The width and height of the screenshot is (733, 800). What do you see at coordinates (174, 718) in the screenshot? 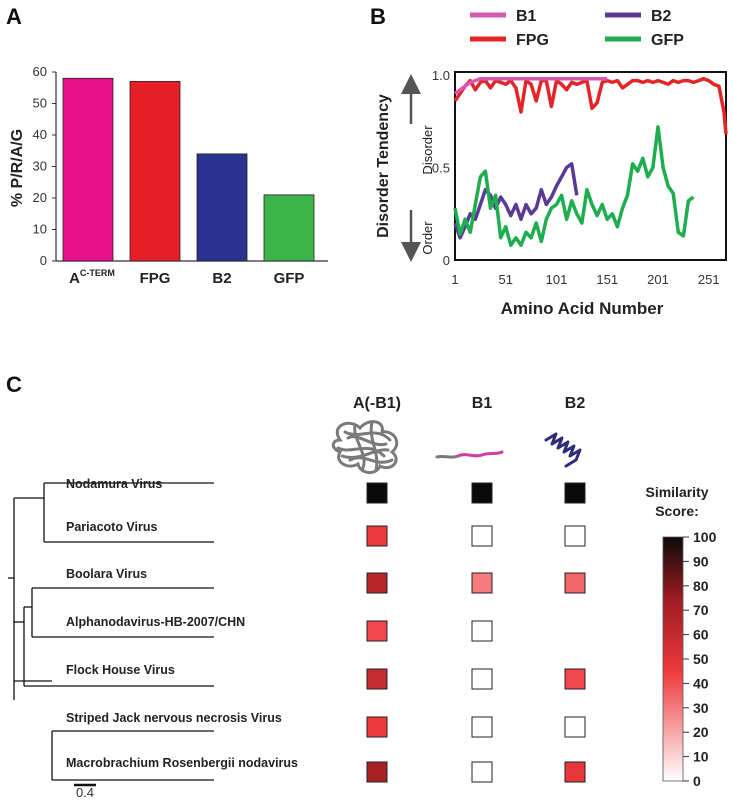
I see `virus-label: Striped Jack nervous necrosis Virus` at bounding box center [174, 718].